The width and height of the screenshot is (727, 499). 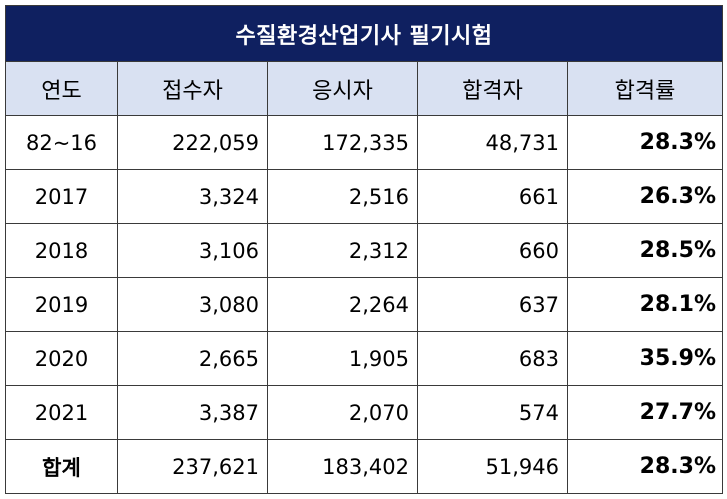 What do you see at coordinates (61, 304) in the screenshot?
I see `cell-year: 2019` at bounding box center [61, 304].